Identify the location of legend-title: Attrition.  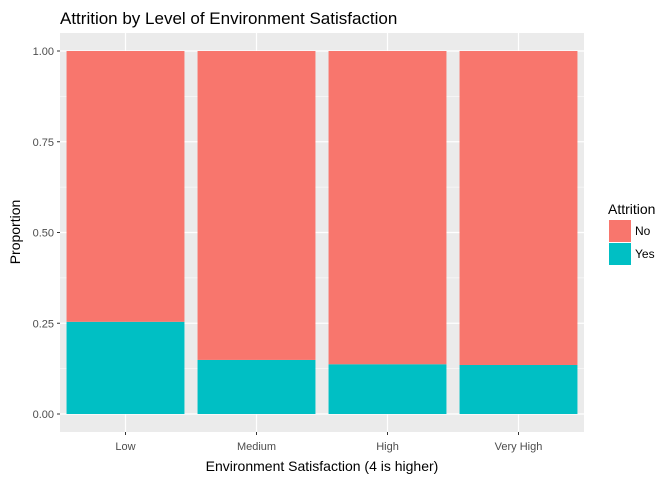
(631, 209).